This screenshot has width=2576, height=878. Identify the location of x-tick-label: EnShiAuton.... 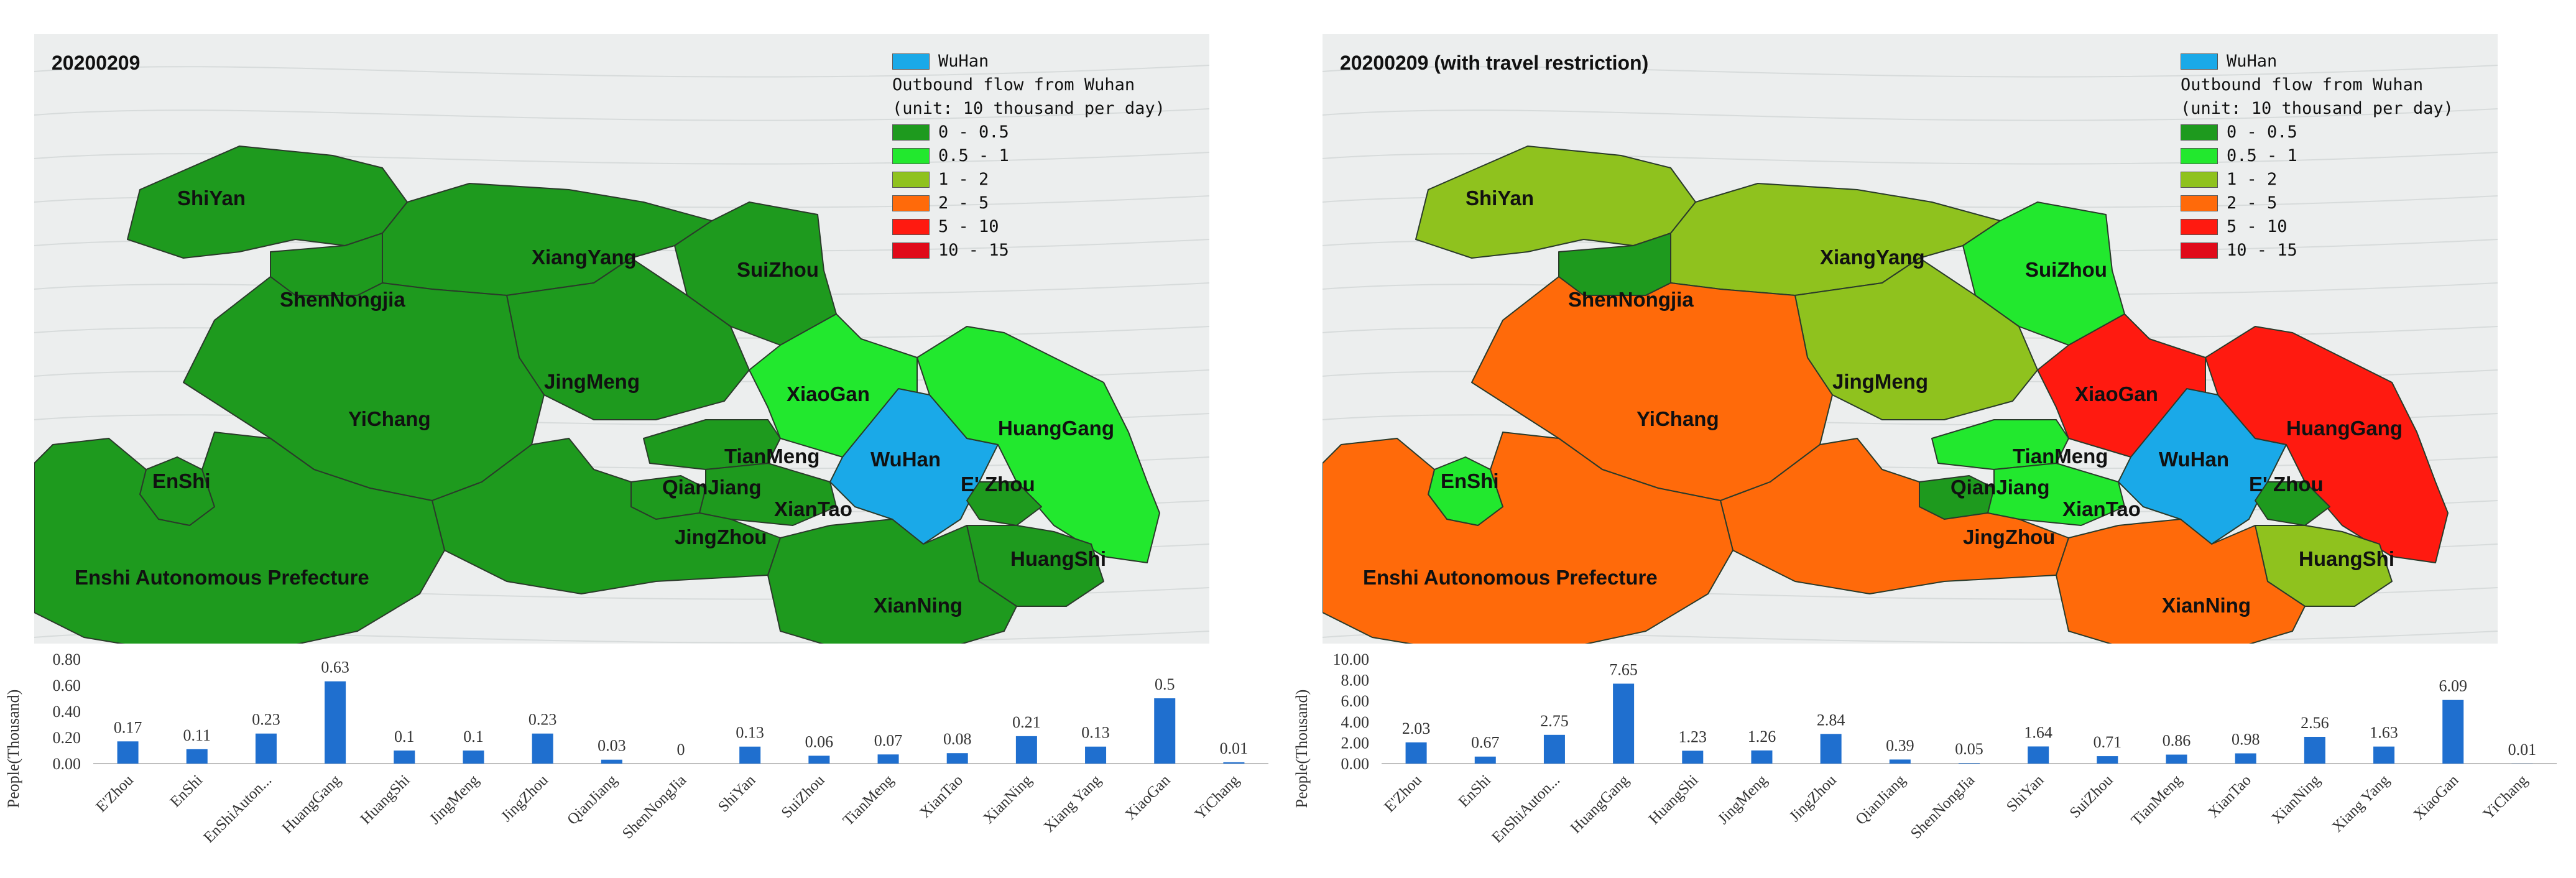
(1526, 809).